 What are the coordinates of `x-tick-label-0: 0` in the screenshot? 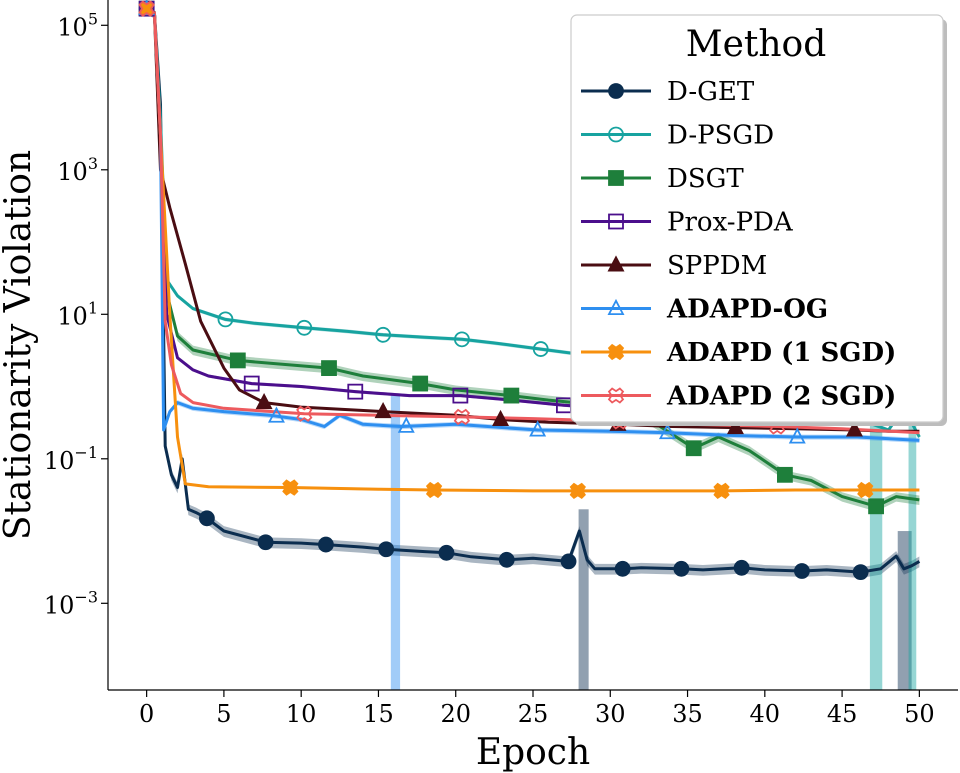 It's located at (146, 714).